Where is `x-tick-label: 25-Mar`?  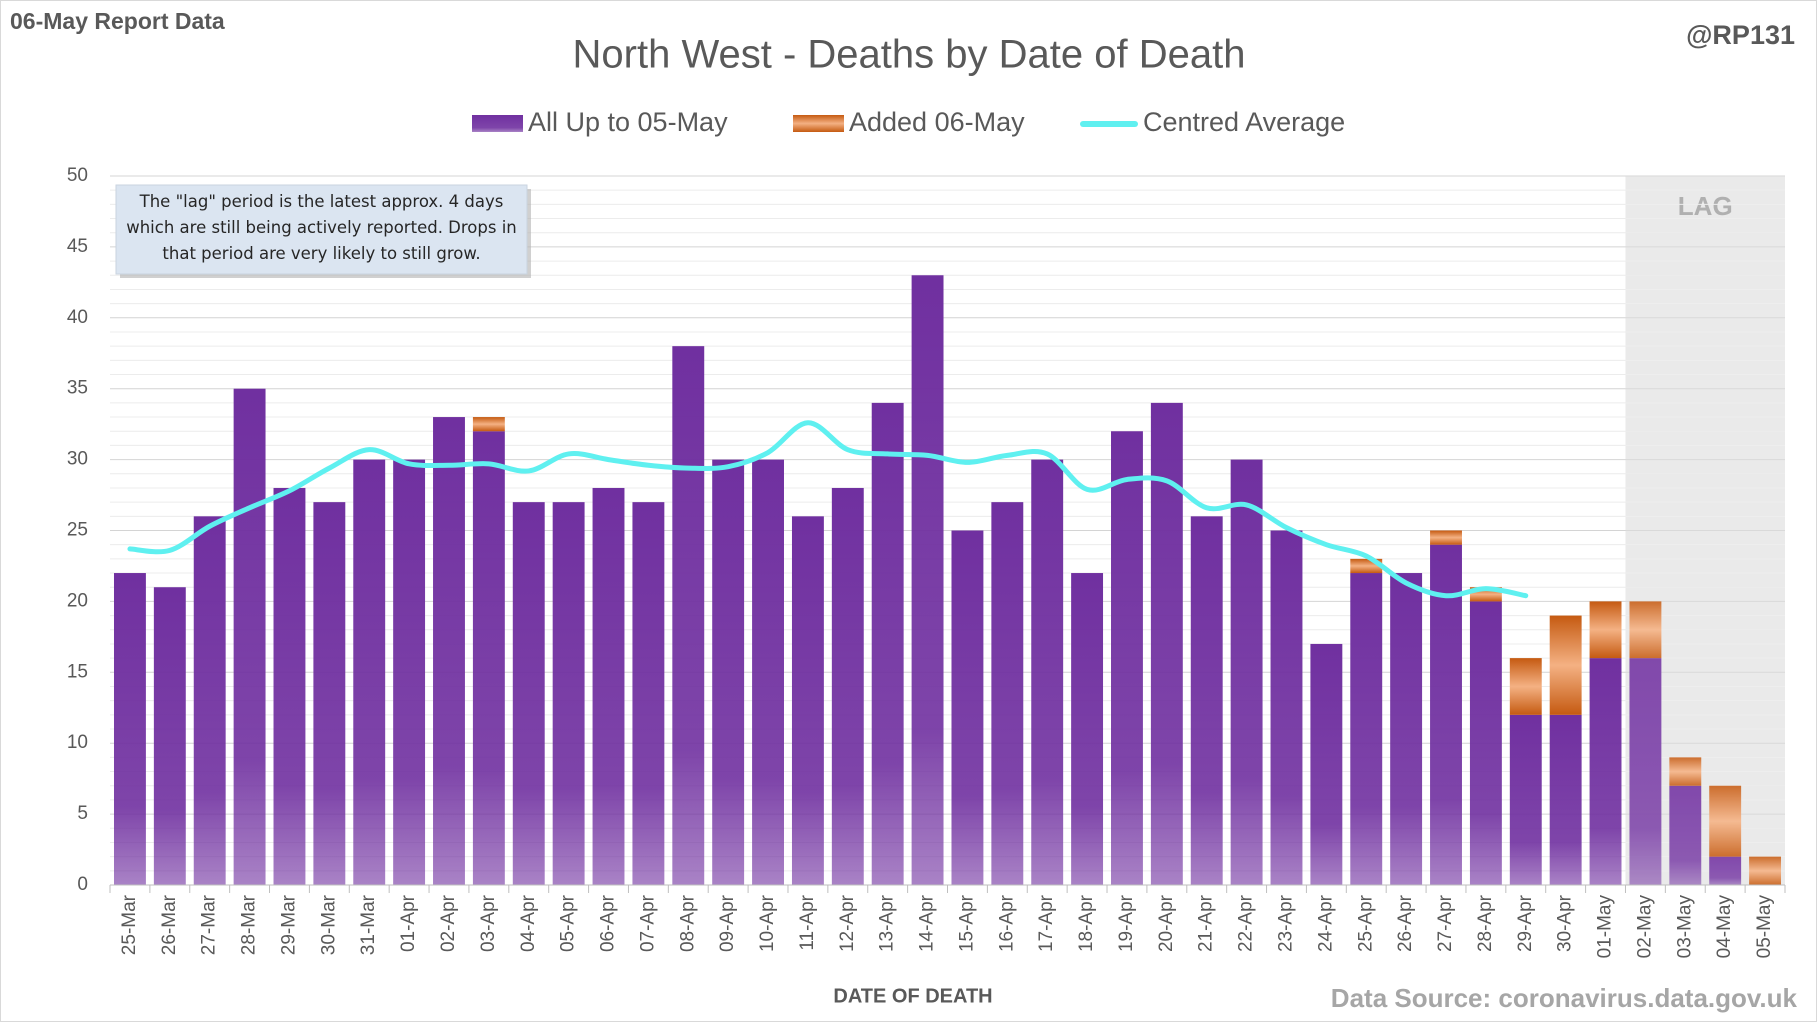
x-tick-label: 25-Mar is located at coordinates (129, 924).